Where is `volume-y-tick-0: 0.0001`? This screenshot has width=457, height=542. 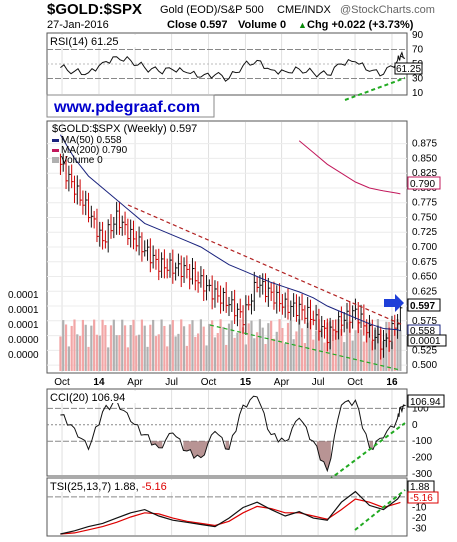
volume-y-tick-0: 0.0001 is located at coordinates (23, 295).